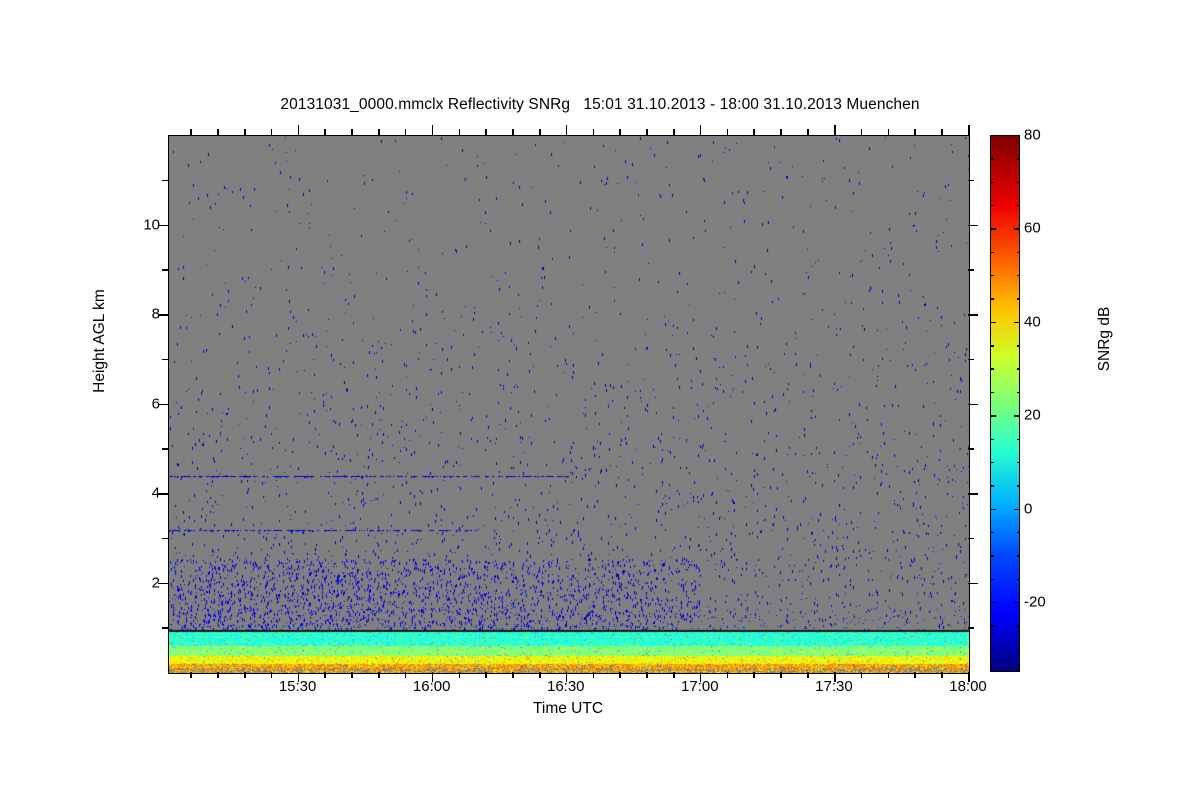  What do you see at coordinates (1032, 415) in the screenshot?
I see `colorbar-tick-label: 20` at bounding box center [1032, 415].